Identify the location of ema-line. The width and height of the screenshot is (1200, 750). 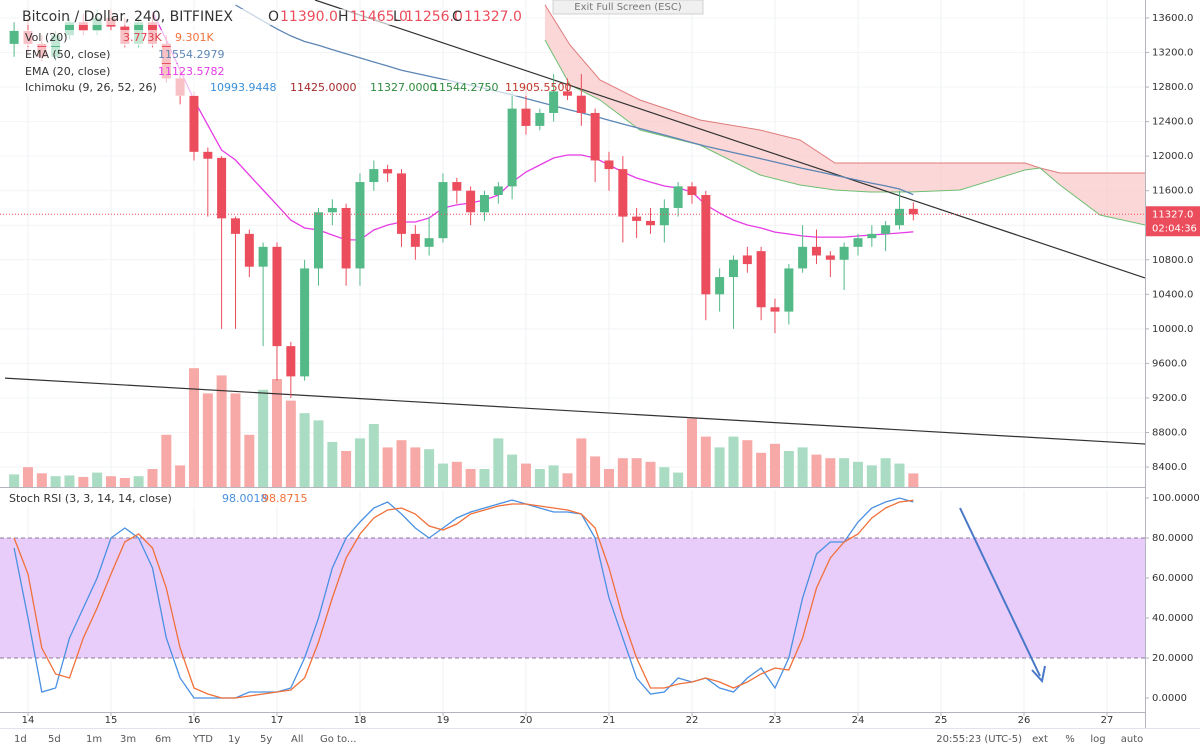
(574, 100).